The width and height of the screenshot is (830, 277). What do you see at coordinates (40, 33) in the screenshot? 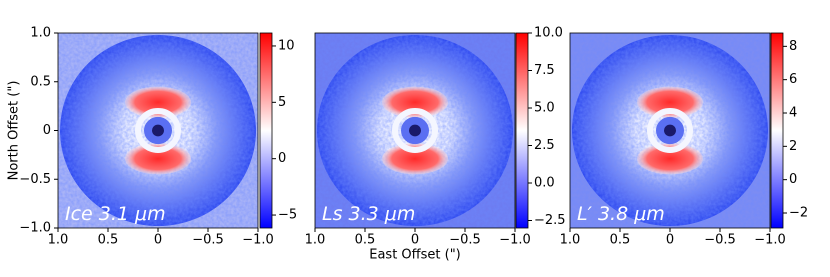
I see `y-tick-label: 1.0` at bounding box center [40, 33].